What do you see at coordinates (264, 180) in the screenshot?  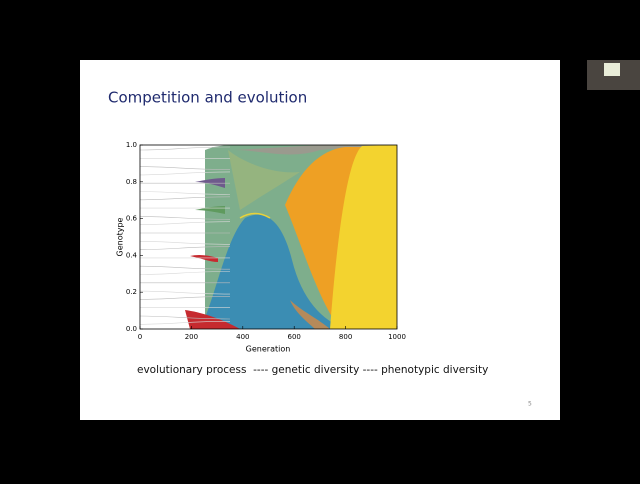 I see `olive-clone` at bounding box center [264, 180].